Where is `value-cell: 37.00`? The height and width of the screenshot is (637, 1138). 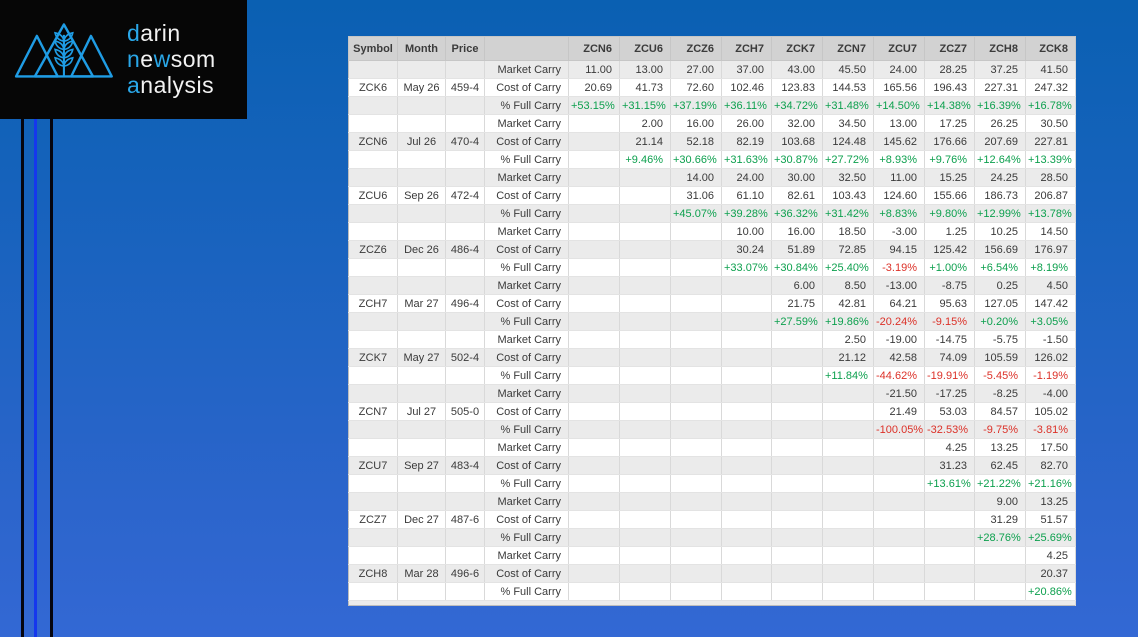
value-cell: 37.00 is located at coordinates (746, 69).